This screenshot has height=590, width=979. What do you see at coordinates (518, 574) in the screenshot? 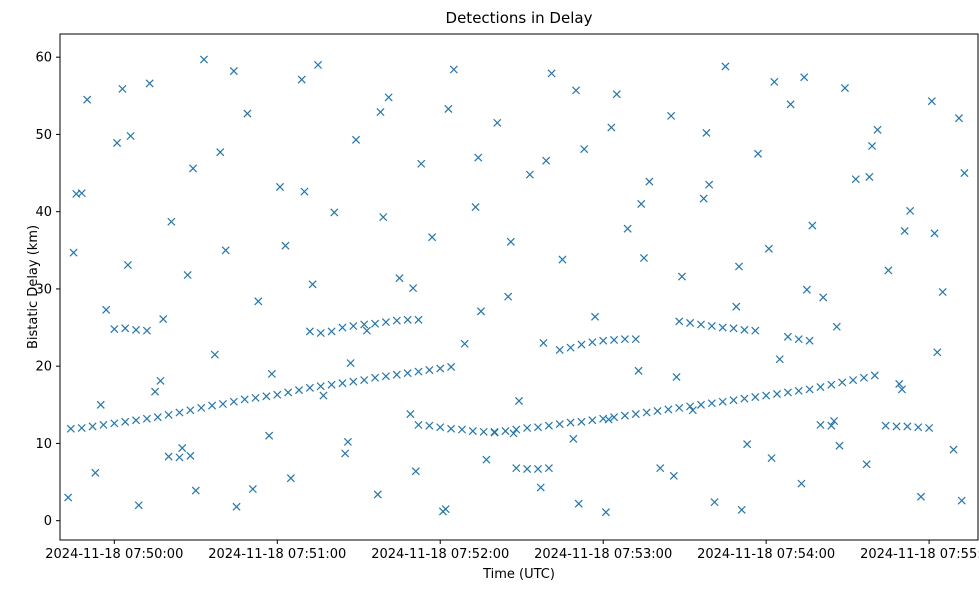
I see `x-axis-label: Time (UTC)` at bounding box center [518, 574].